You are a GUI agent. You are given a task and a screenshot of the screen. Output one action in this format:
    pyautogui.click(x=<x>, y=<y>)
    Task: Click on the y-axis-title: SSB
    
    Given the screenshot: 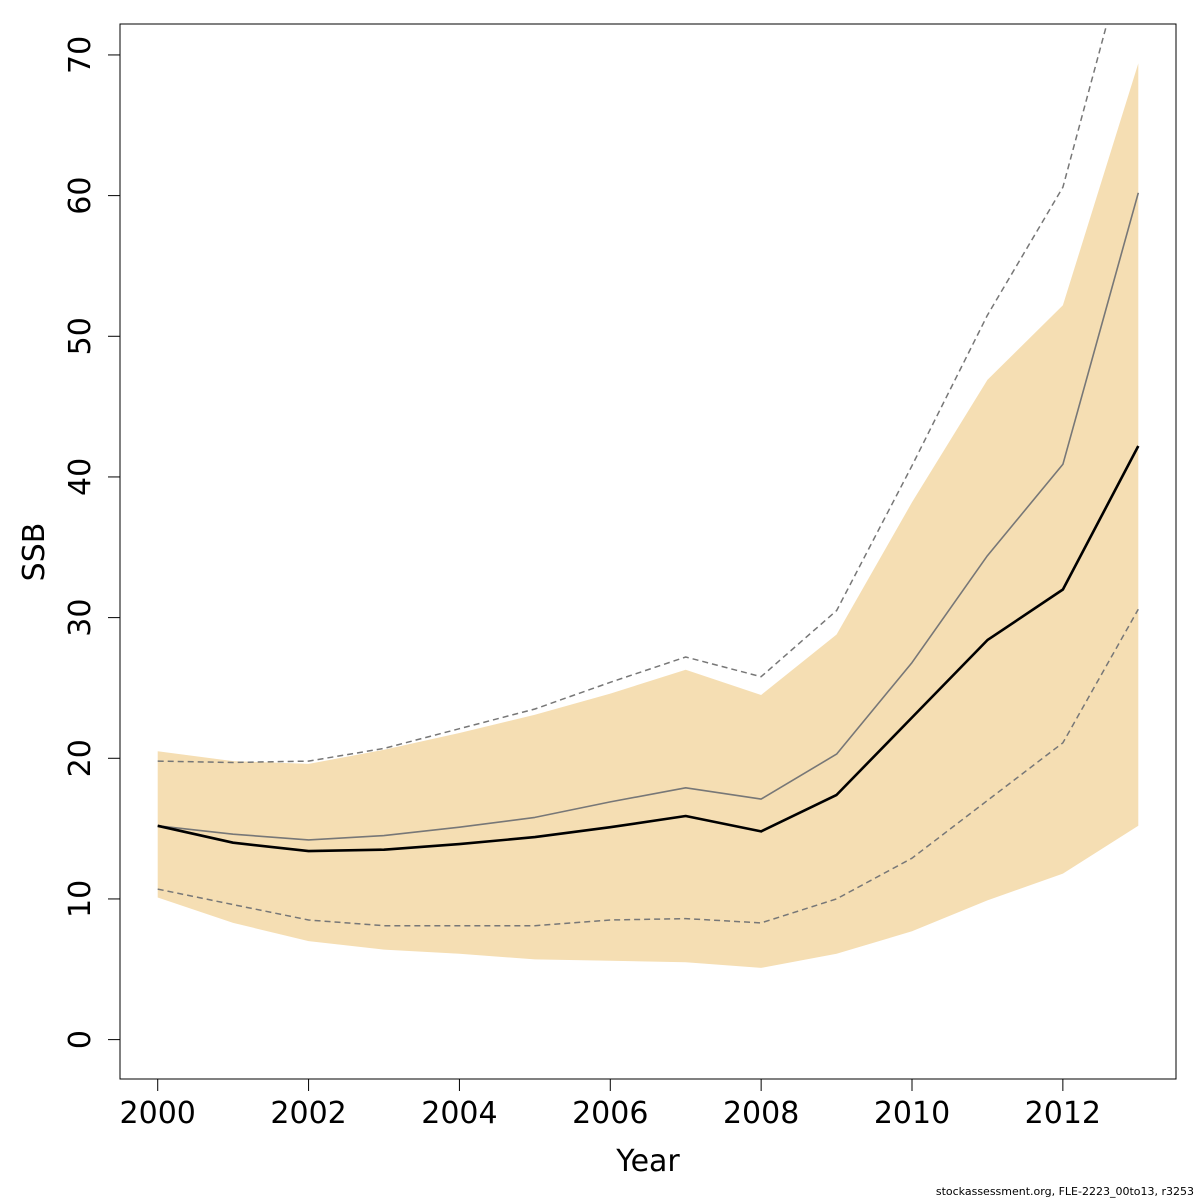 What is the action you would take?
    pyautogui.click(x=34, y=552)
    